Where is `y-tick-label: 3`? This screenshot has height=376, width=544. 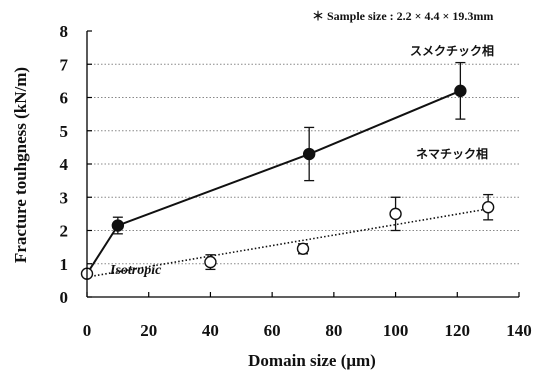
y-tick-label: 3 is located at coordinates (64, 197).